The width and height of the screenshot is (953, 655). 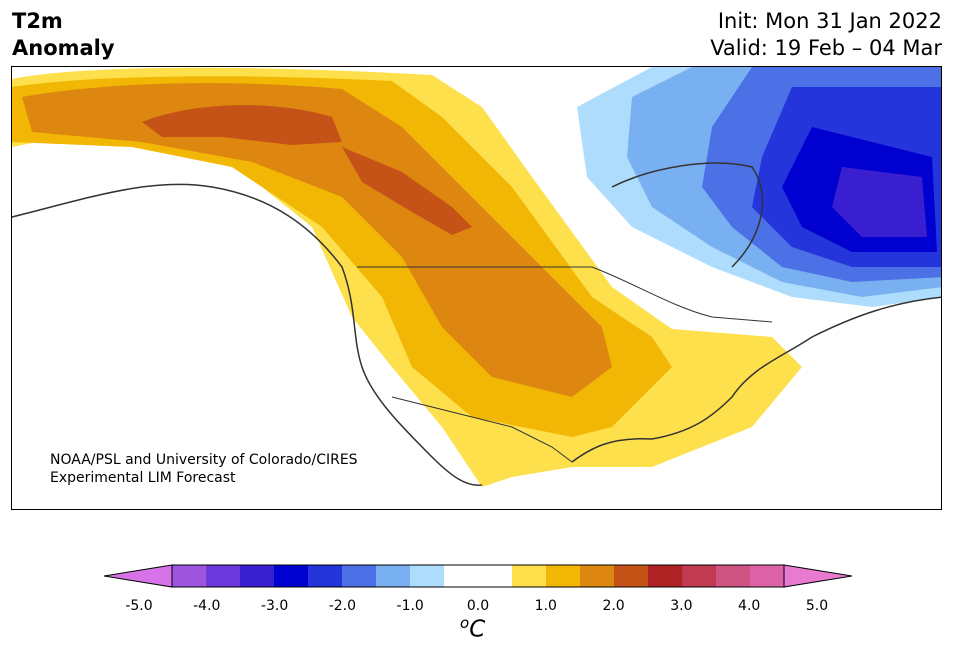 What do you see at coordinates (274, 606) in the screenshot?
I see `colorbar-tick-label: -3.0` at bounding box center [274, 606].